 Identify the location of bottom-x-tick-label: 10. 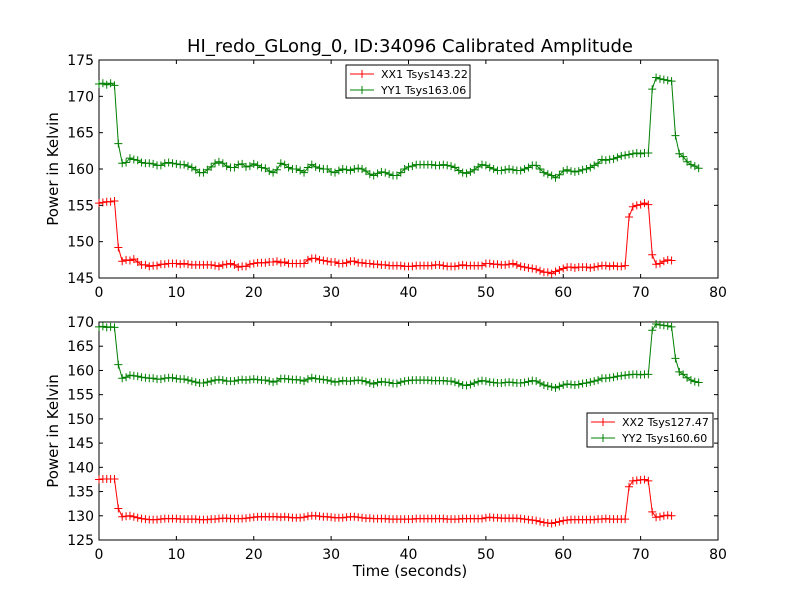
(176, 555).